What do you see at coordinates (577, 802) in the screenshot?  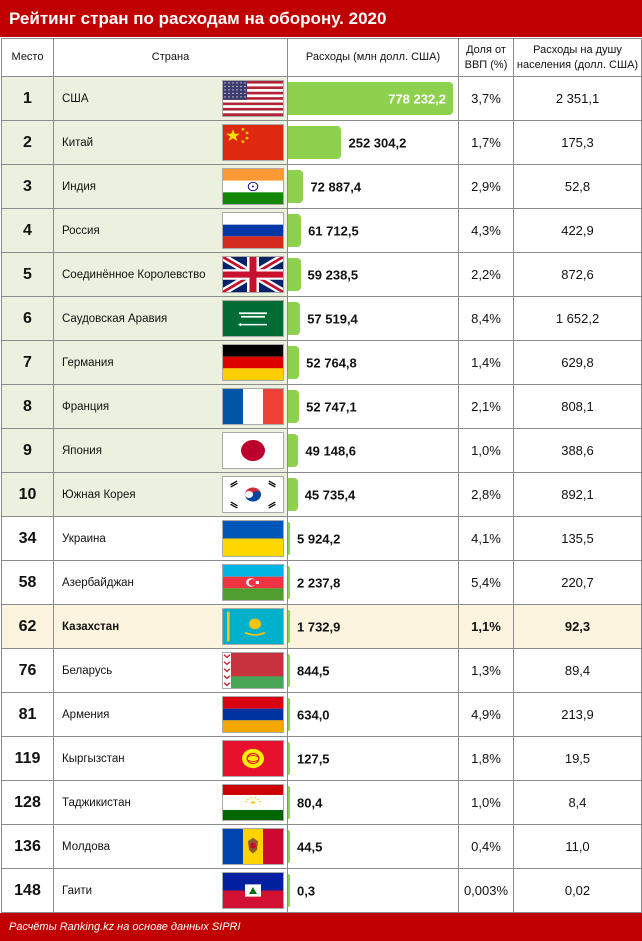 I see `per-capita-cell: 8,4` at bounding box center [577, 802].